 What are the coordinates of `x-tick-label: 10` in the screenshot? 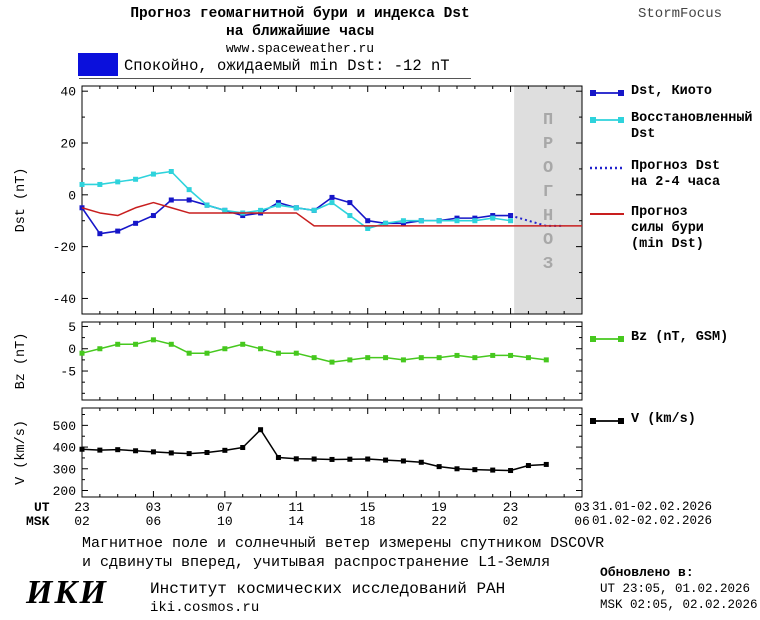 It's located at (225, 521).